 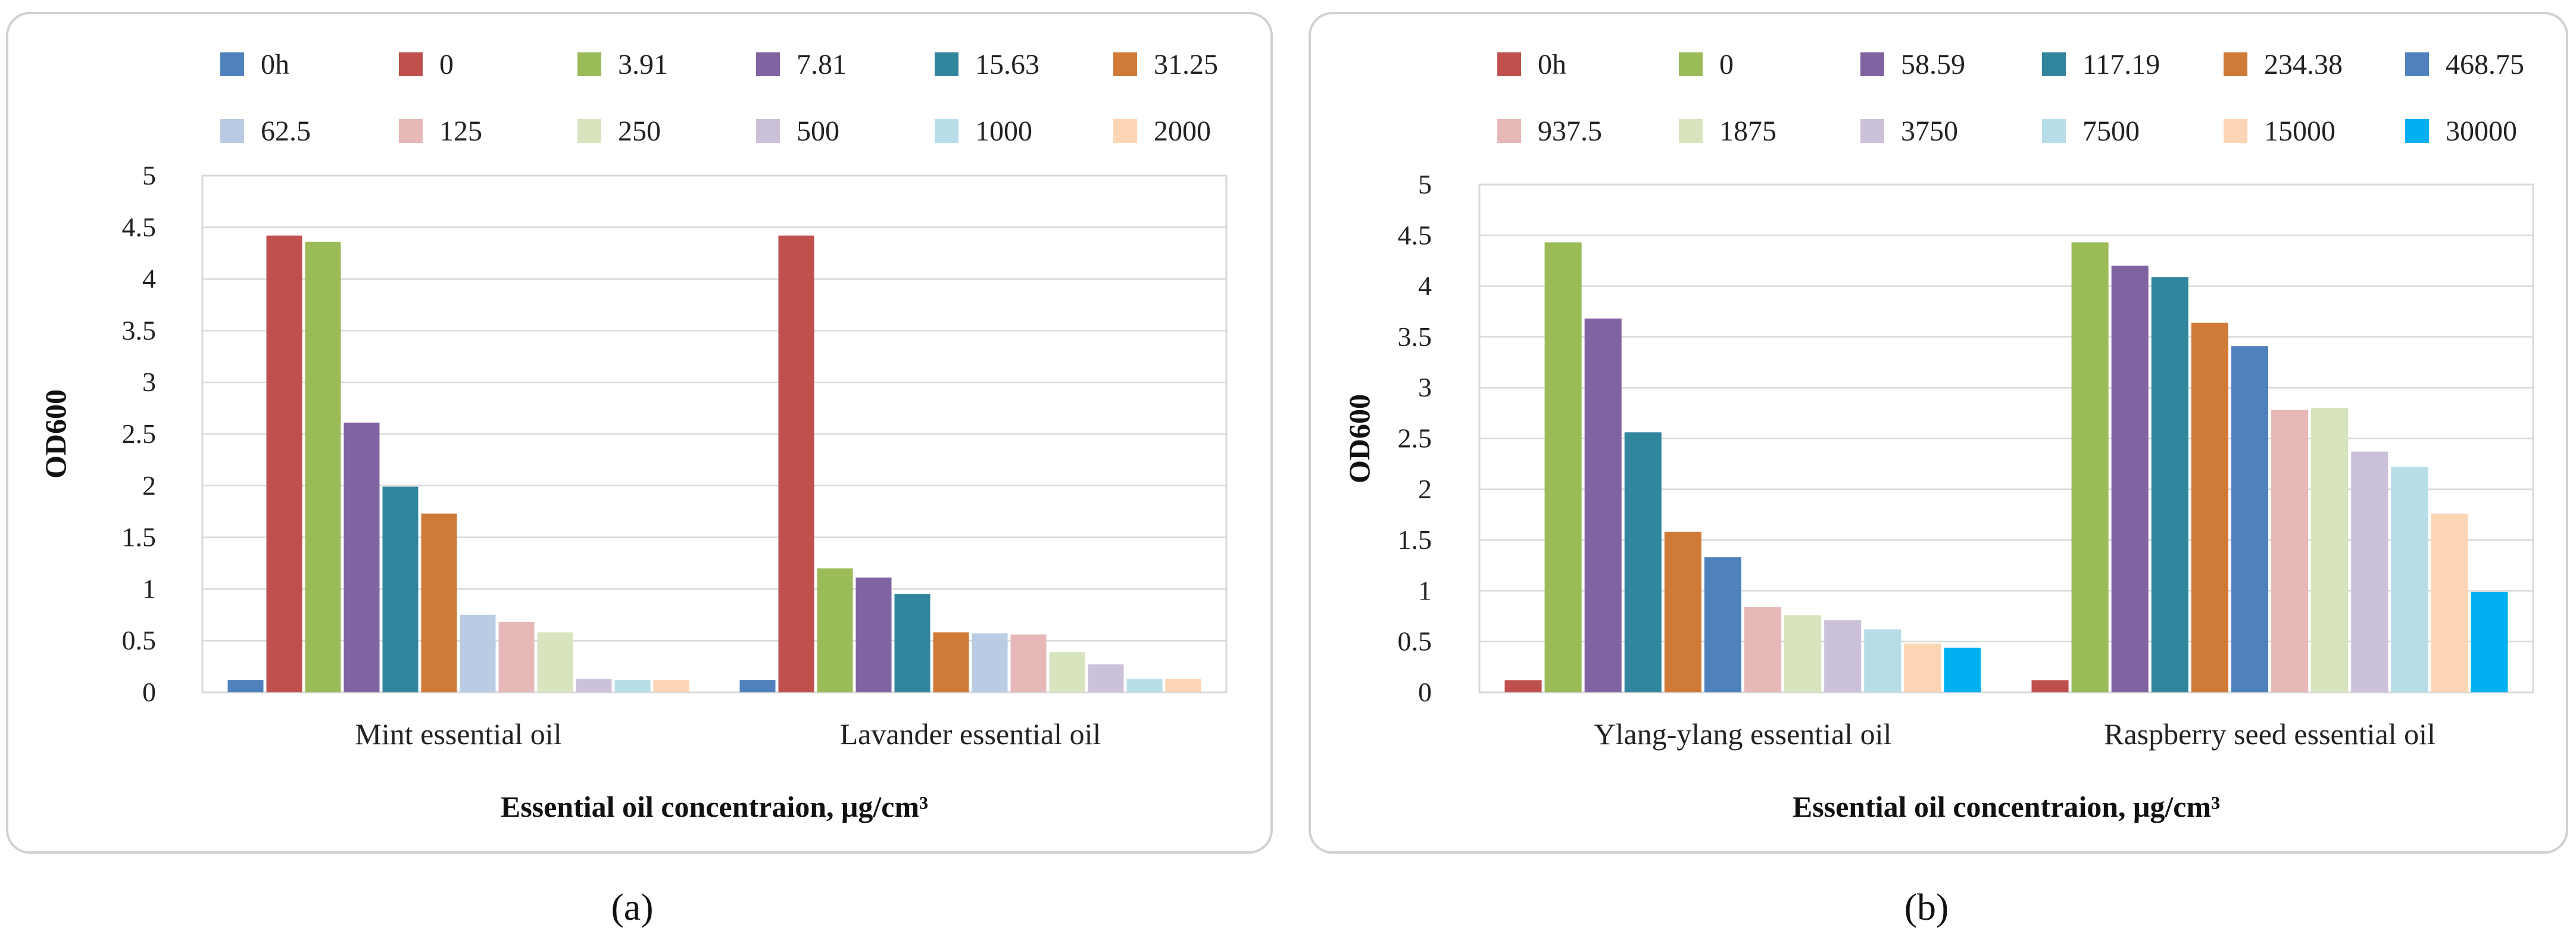 I want to click on legend-label: 125, so click(x=460, y=131).